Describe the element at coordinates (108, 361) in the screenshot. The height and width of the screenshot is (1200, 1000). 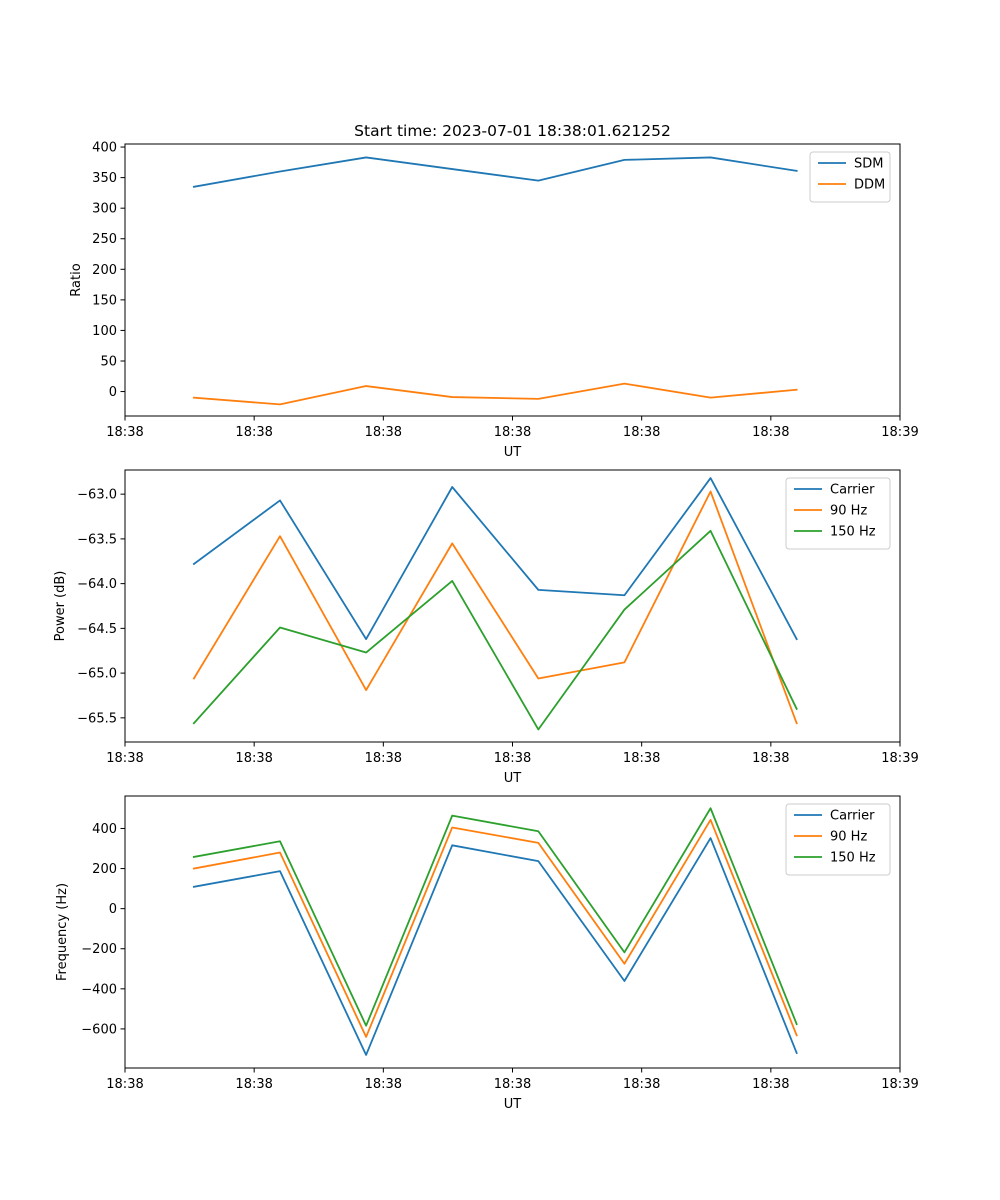
I see `ratio-y-tick-label: 50` at that location.